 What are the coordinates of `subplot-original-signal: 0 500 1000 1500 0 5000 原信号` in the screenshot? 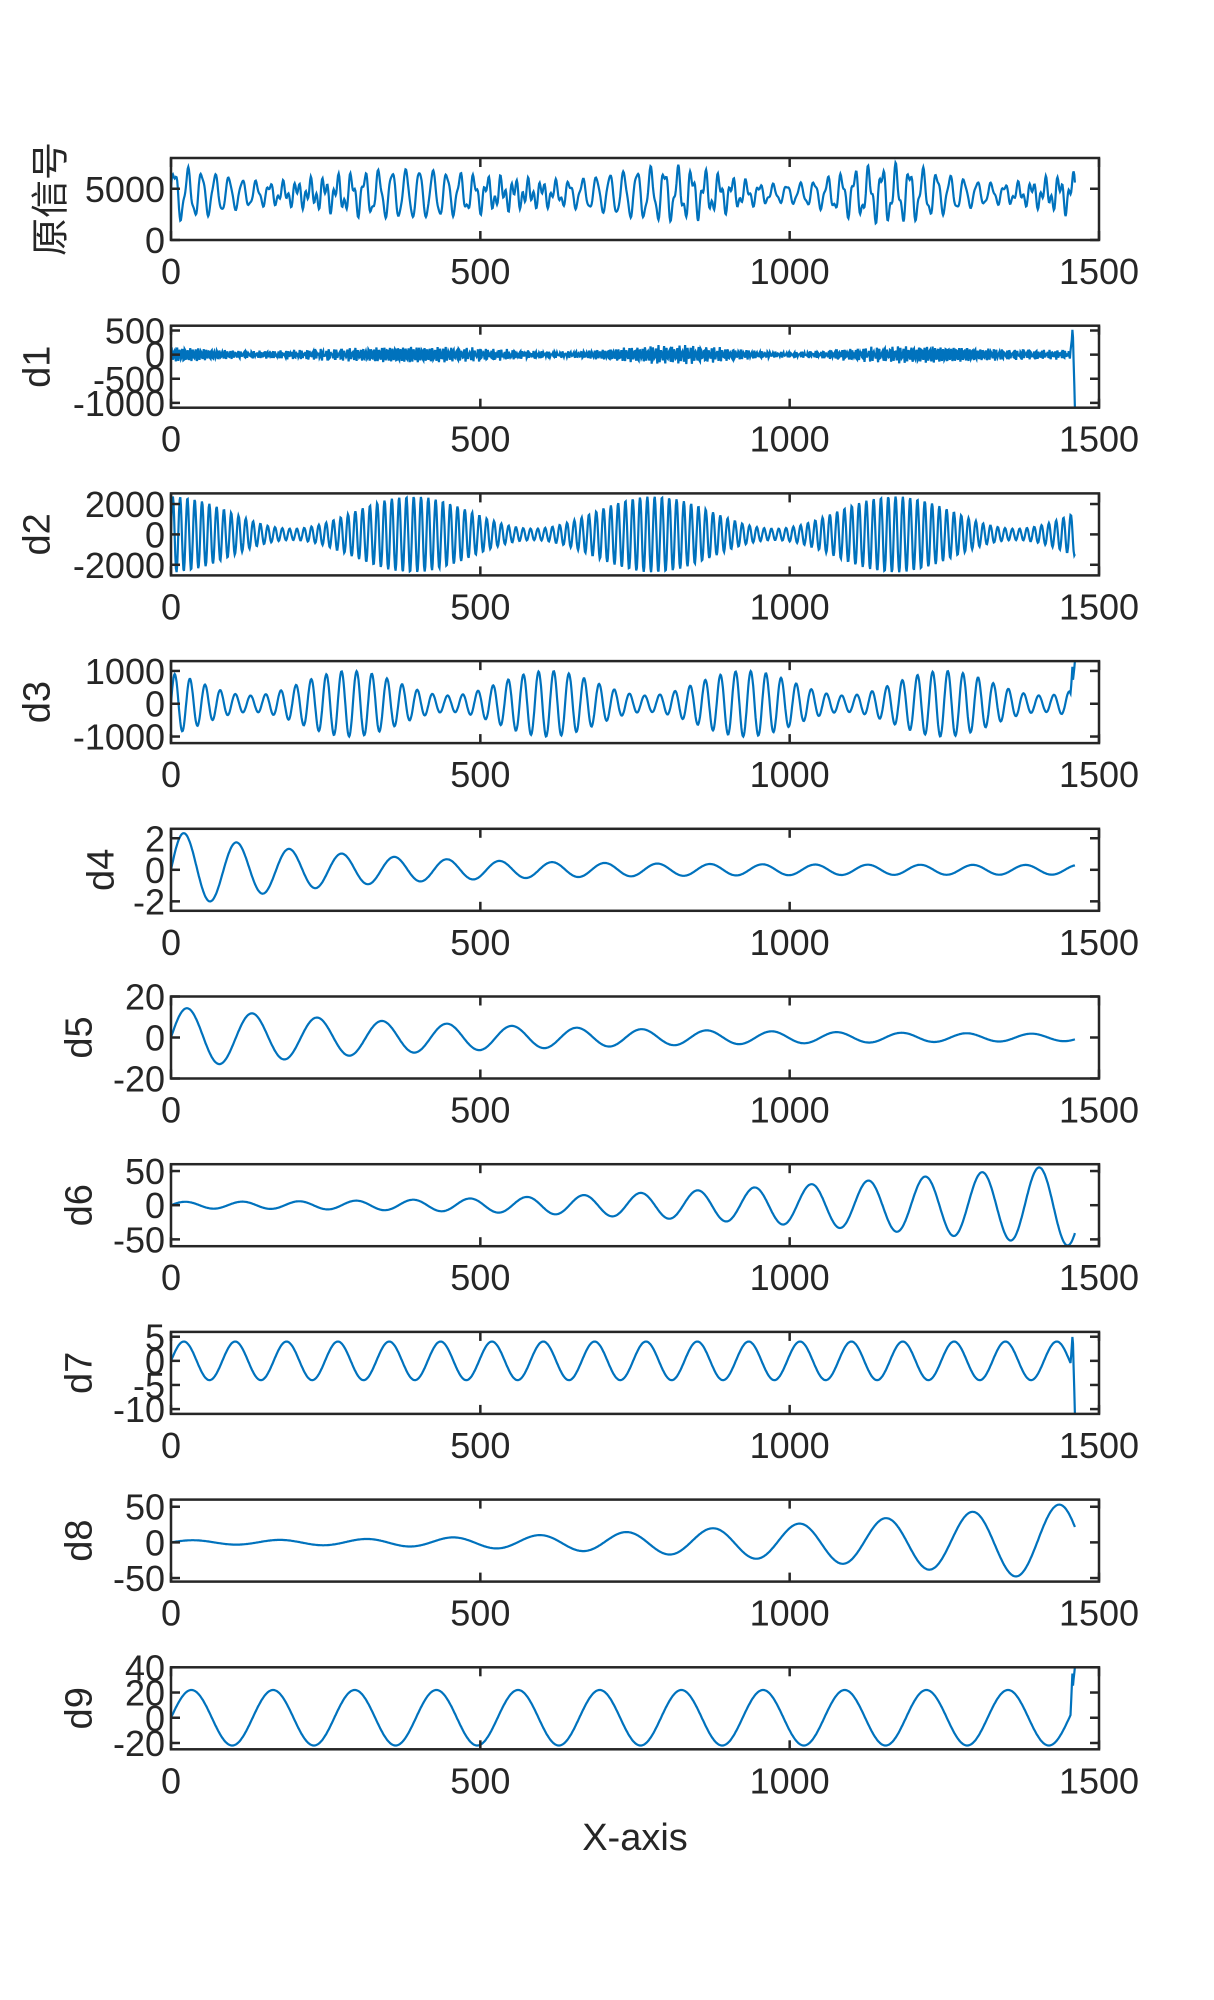 It's located at (584, 217).